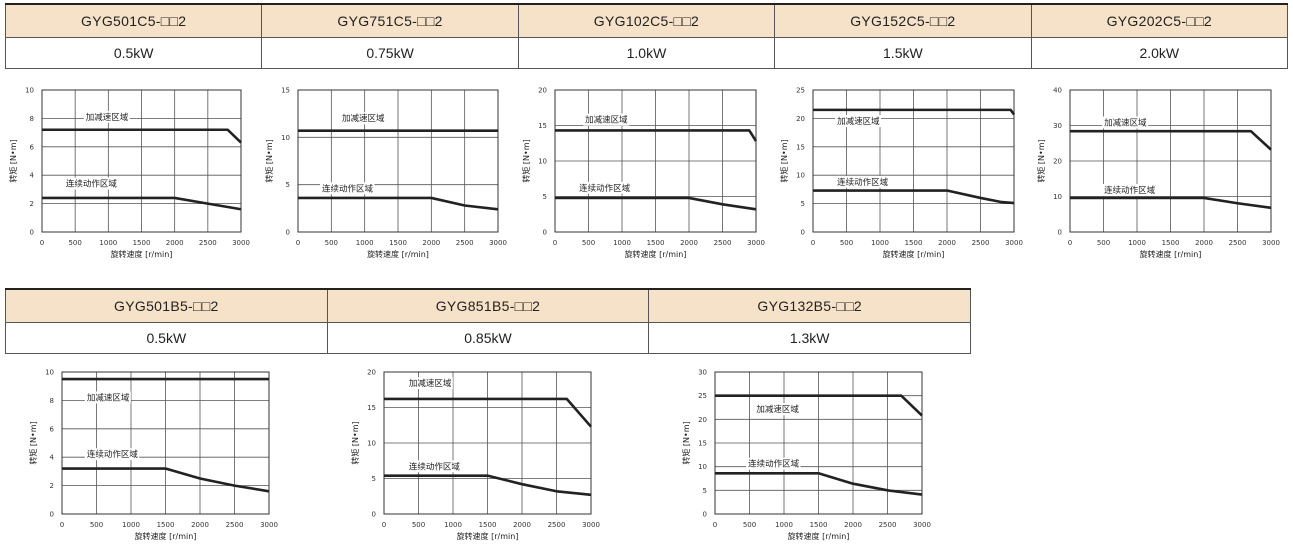 Image resolution: width=1293 pixels, height=550 pixels. What do you see at coordinates (903, 20) in the screenshot?
I see `model-cell: GYG152C5-□□2` at bounding box center [903, 20].